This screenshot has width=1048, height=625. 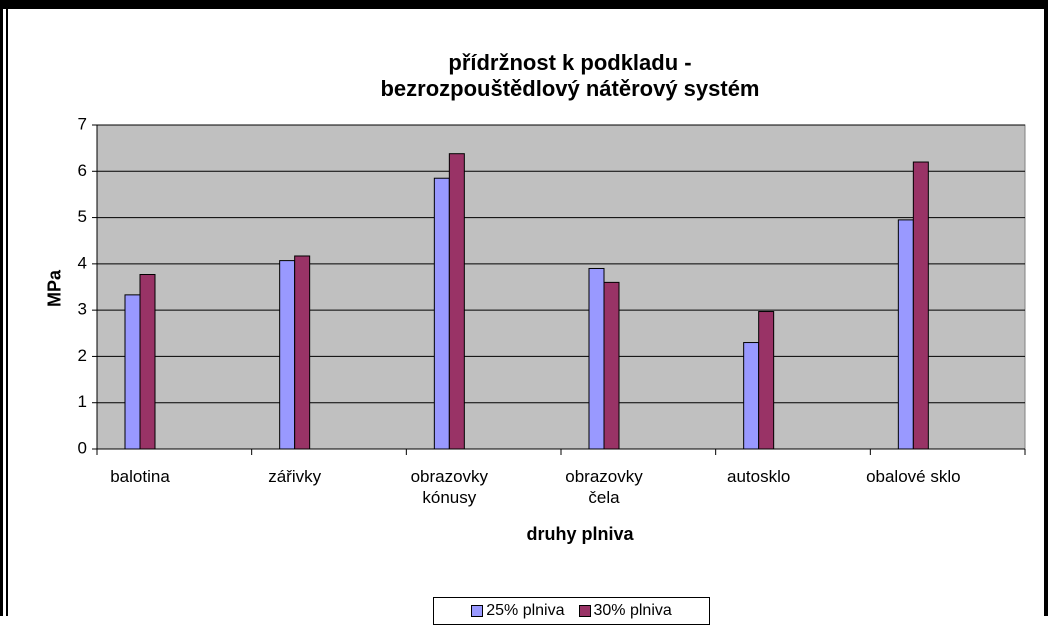 What do you see at coordinates (580, 534) in the screenshot?
I see `x-axis-label: druhy plniva` at bounding box center [580, 534].